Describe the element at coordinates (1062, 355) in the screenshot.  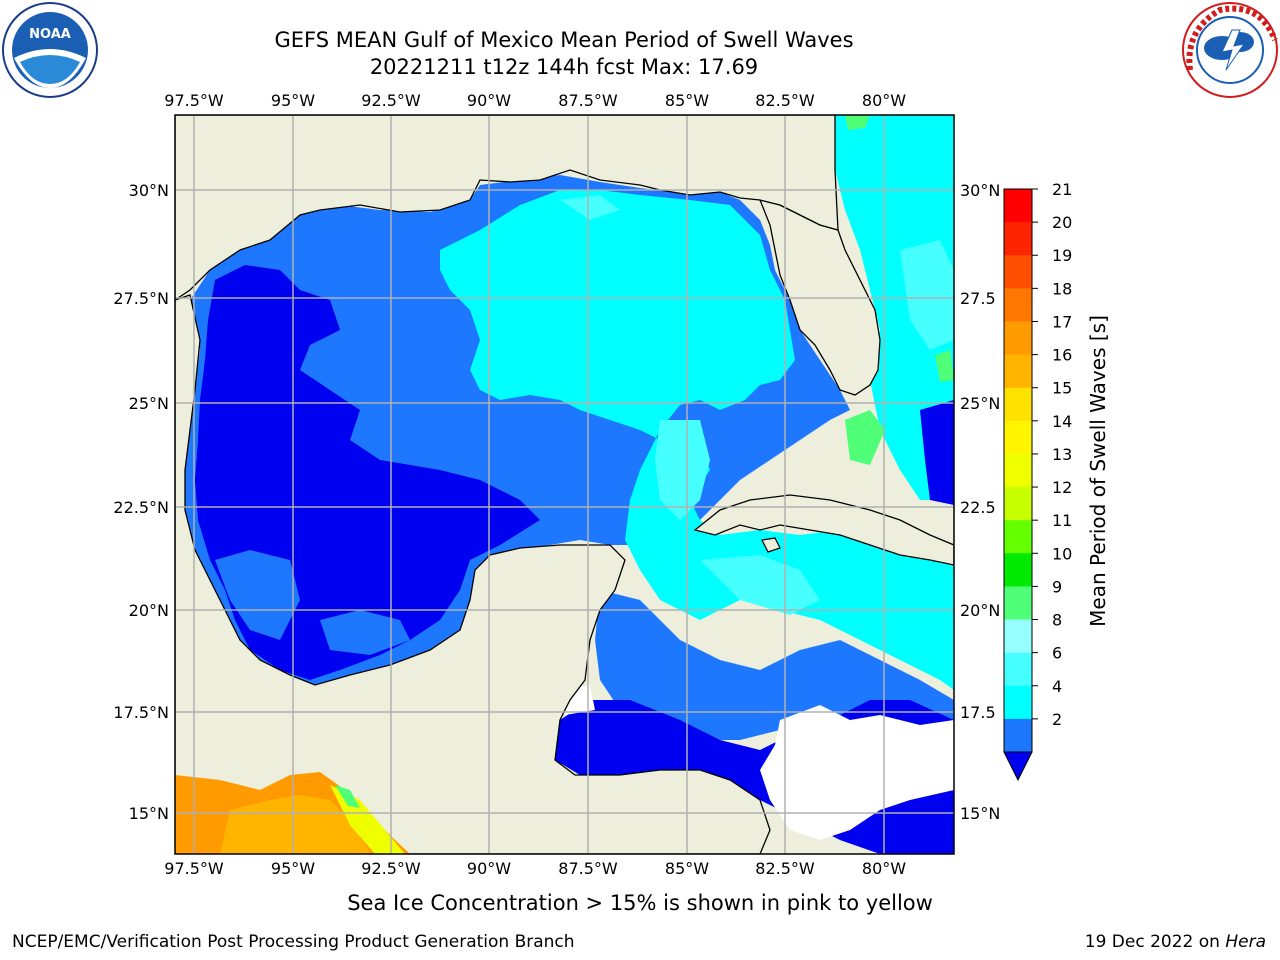
I see `colorbar-label: 16` at that location.